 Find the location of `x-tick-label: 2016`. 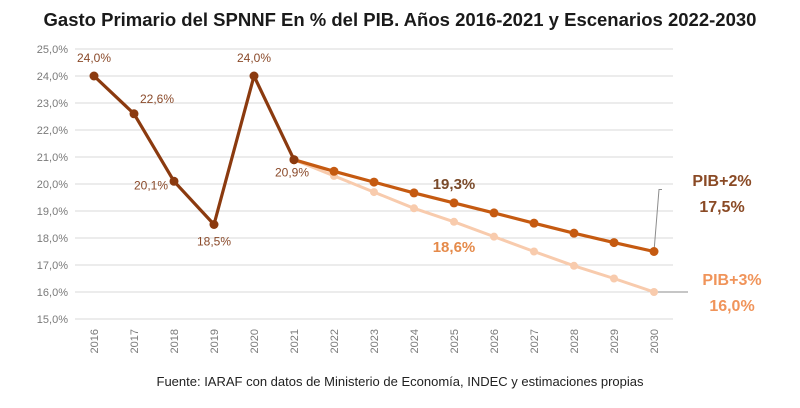

x-tick-label: 2016 is located at coordinates (95, 341).